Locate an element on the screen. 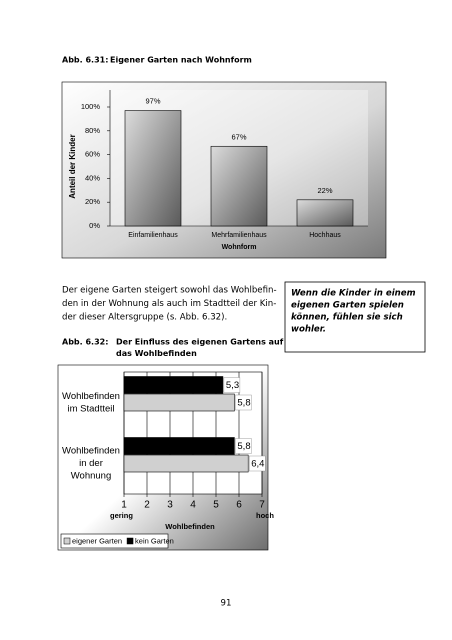 This screenshot has height=640, width=452. chart-title: Der Einfluss des eigenen Gartens auf is located at coordinates (200, 342).